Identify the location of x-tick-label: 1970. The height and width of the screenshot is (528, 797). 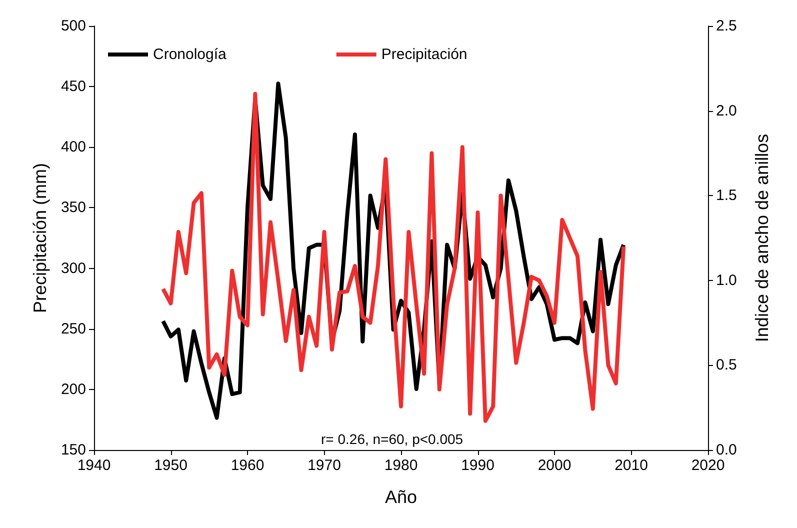
(324, 465).